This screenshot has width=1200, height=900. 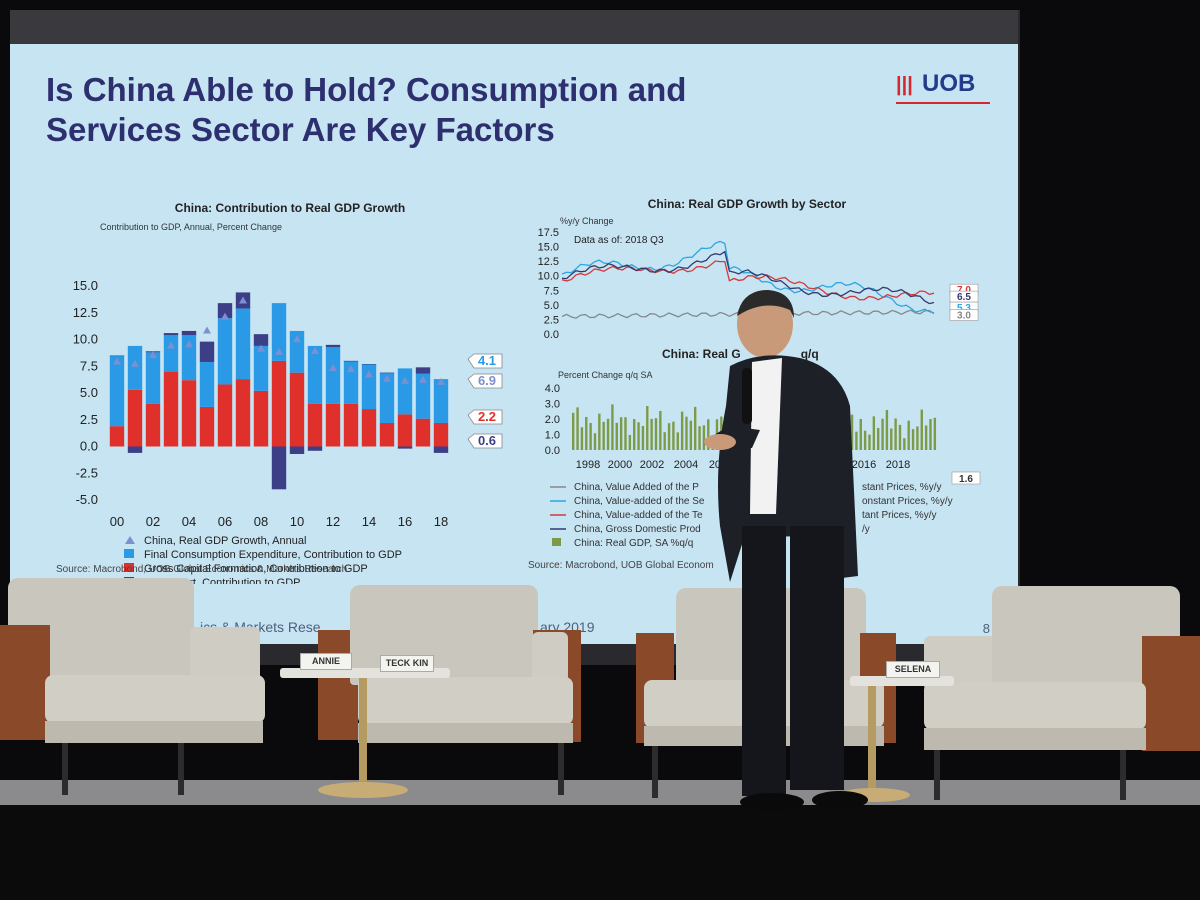 What do you see at coordinates (964, 297) in the screenshot?
I see `chart2-end-label: 6.5` at bounding box center [964, 297].